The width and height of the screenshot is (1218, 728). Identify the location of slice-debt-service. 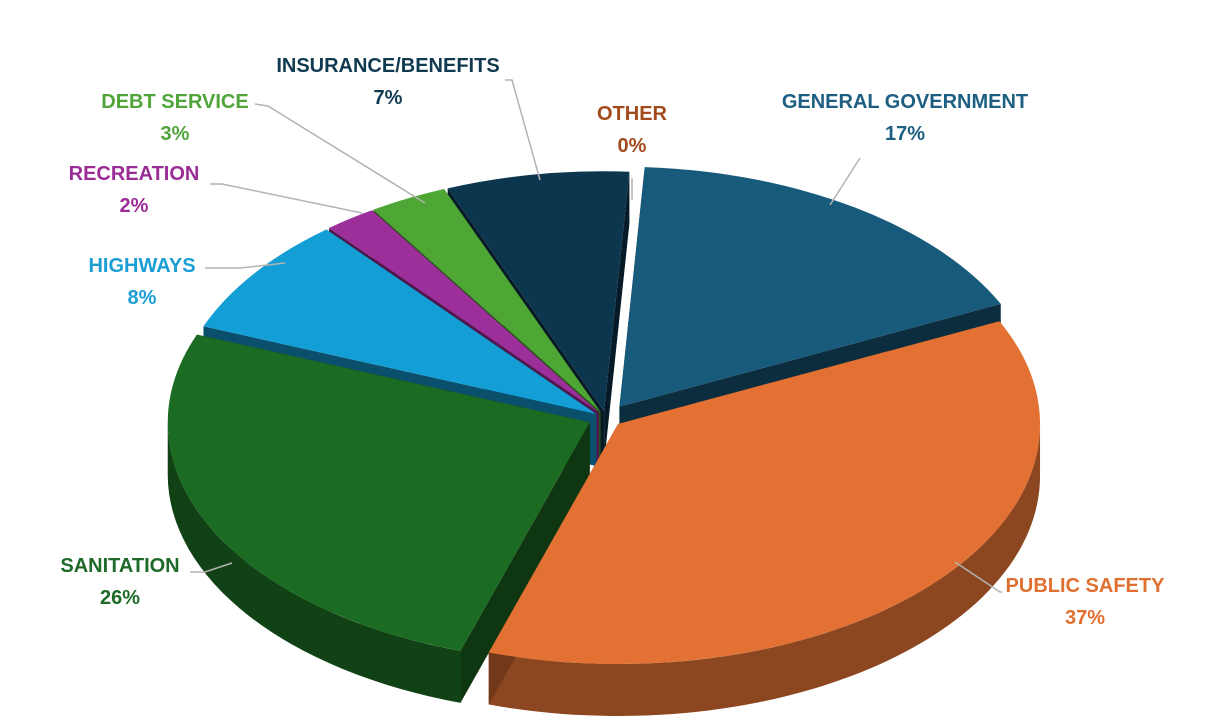
(487, 300).